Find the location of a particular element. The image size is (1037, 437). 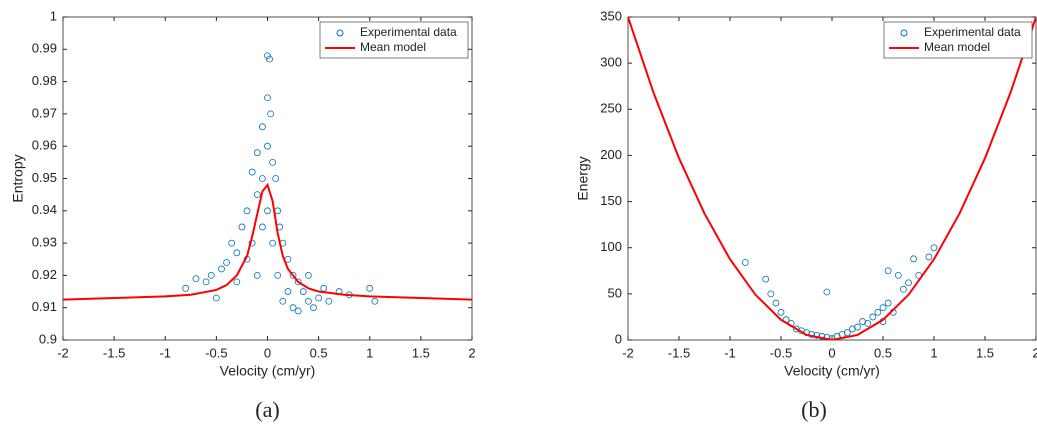

y-tick-label: 50 is located at coordinates (615, 292).